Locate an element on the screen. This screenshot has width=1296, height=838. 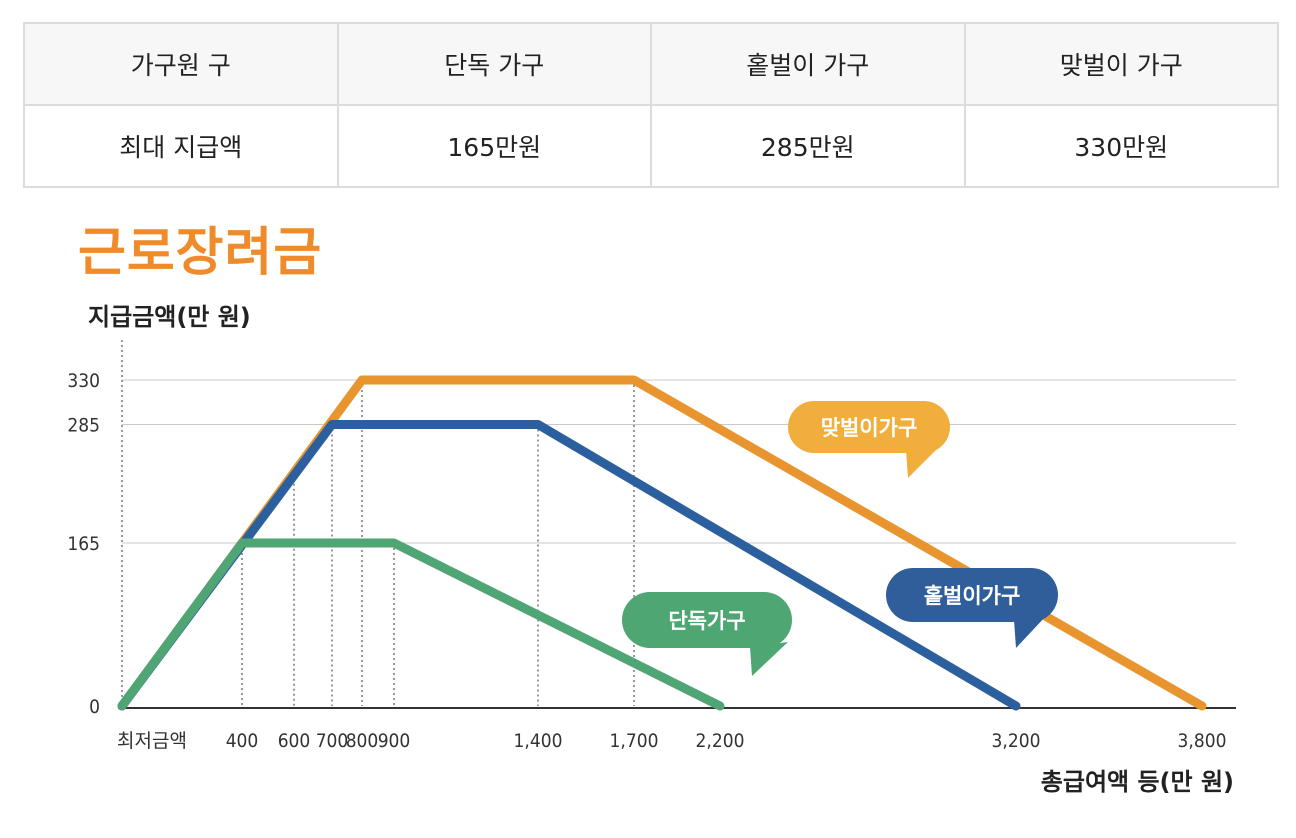
table-cell: 330만원 is located at coordinates (1121, 146).